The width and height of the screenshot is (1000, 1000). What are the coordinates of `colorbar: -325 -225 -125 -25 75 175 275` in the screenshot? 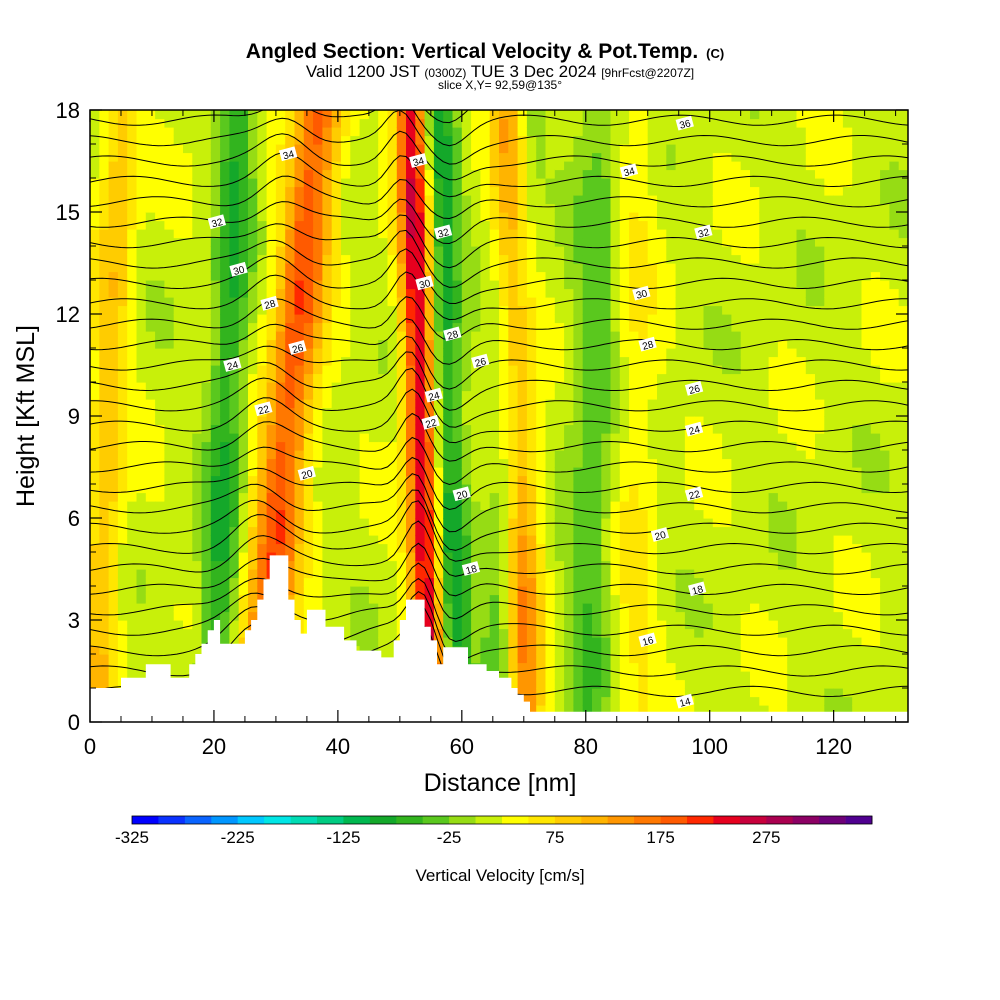 It's located at (494, 831).